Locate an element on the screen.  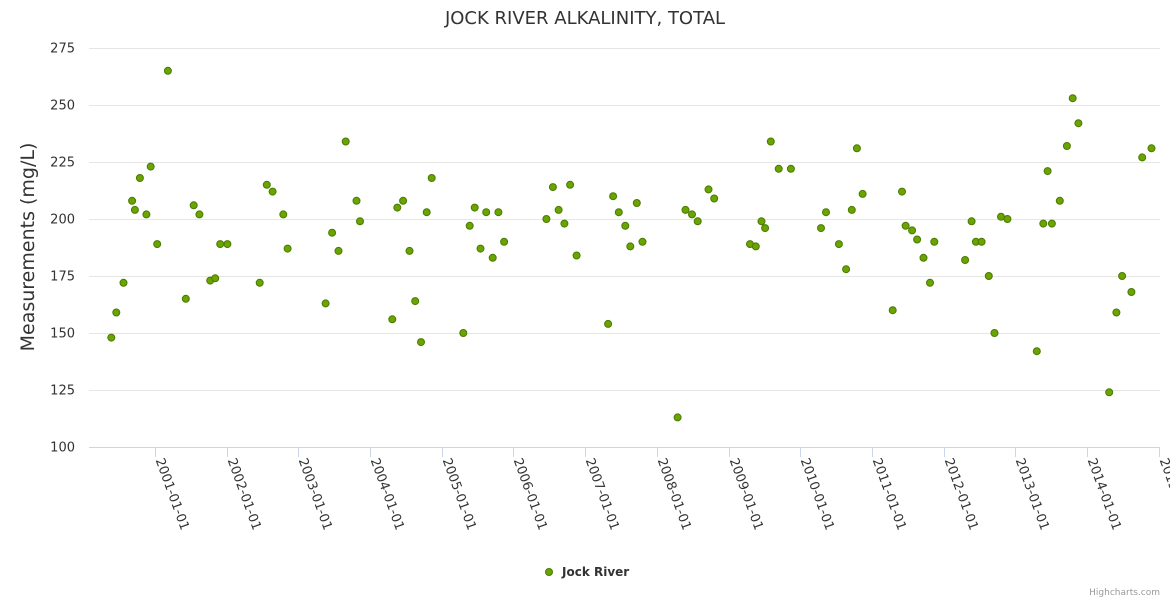
credits: Highcharts.com is located at coordinates (1124, 593).